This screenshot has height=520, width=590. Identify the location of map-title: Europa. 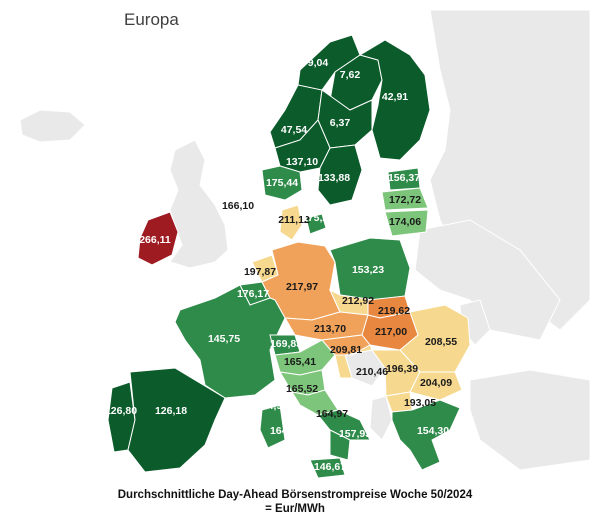
(151, 19).